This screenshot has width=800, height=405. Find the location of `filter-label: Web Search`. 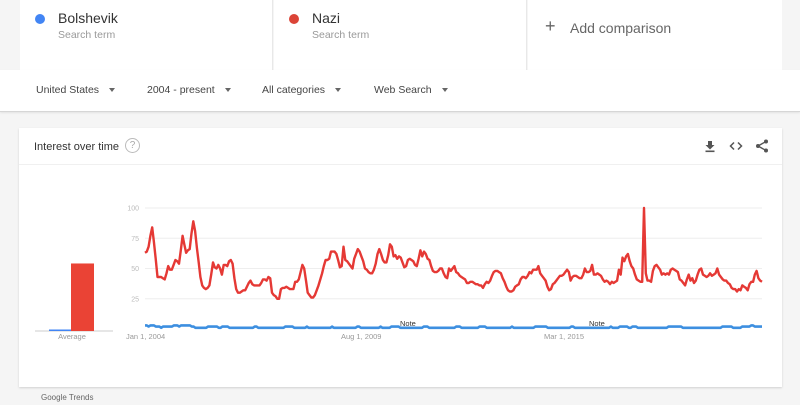

filter-label: Web Search is located at coordinates (403, 90).